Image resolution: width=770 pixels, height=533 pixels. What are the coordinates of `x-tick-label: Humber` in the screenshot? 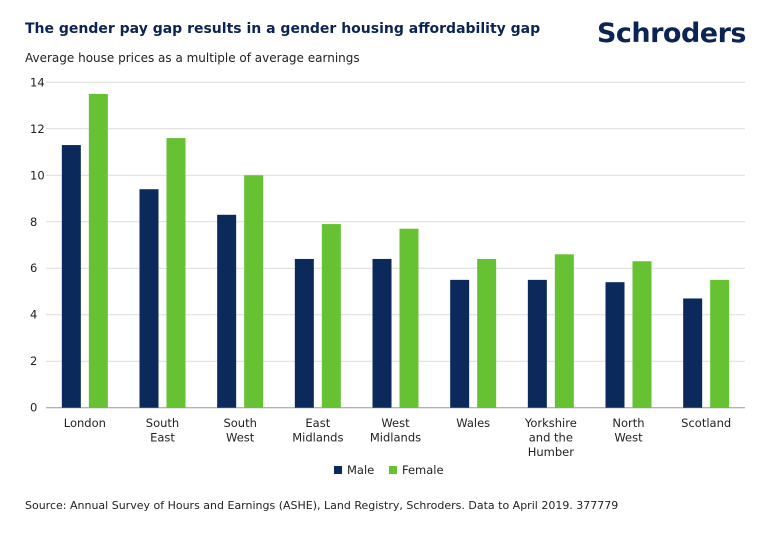 It's located at (551, 452).